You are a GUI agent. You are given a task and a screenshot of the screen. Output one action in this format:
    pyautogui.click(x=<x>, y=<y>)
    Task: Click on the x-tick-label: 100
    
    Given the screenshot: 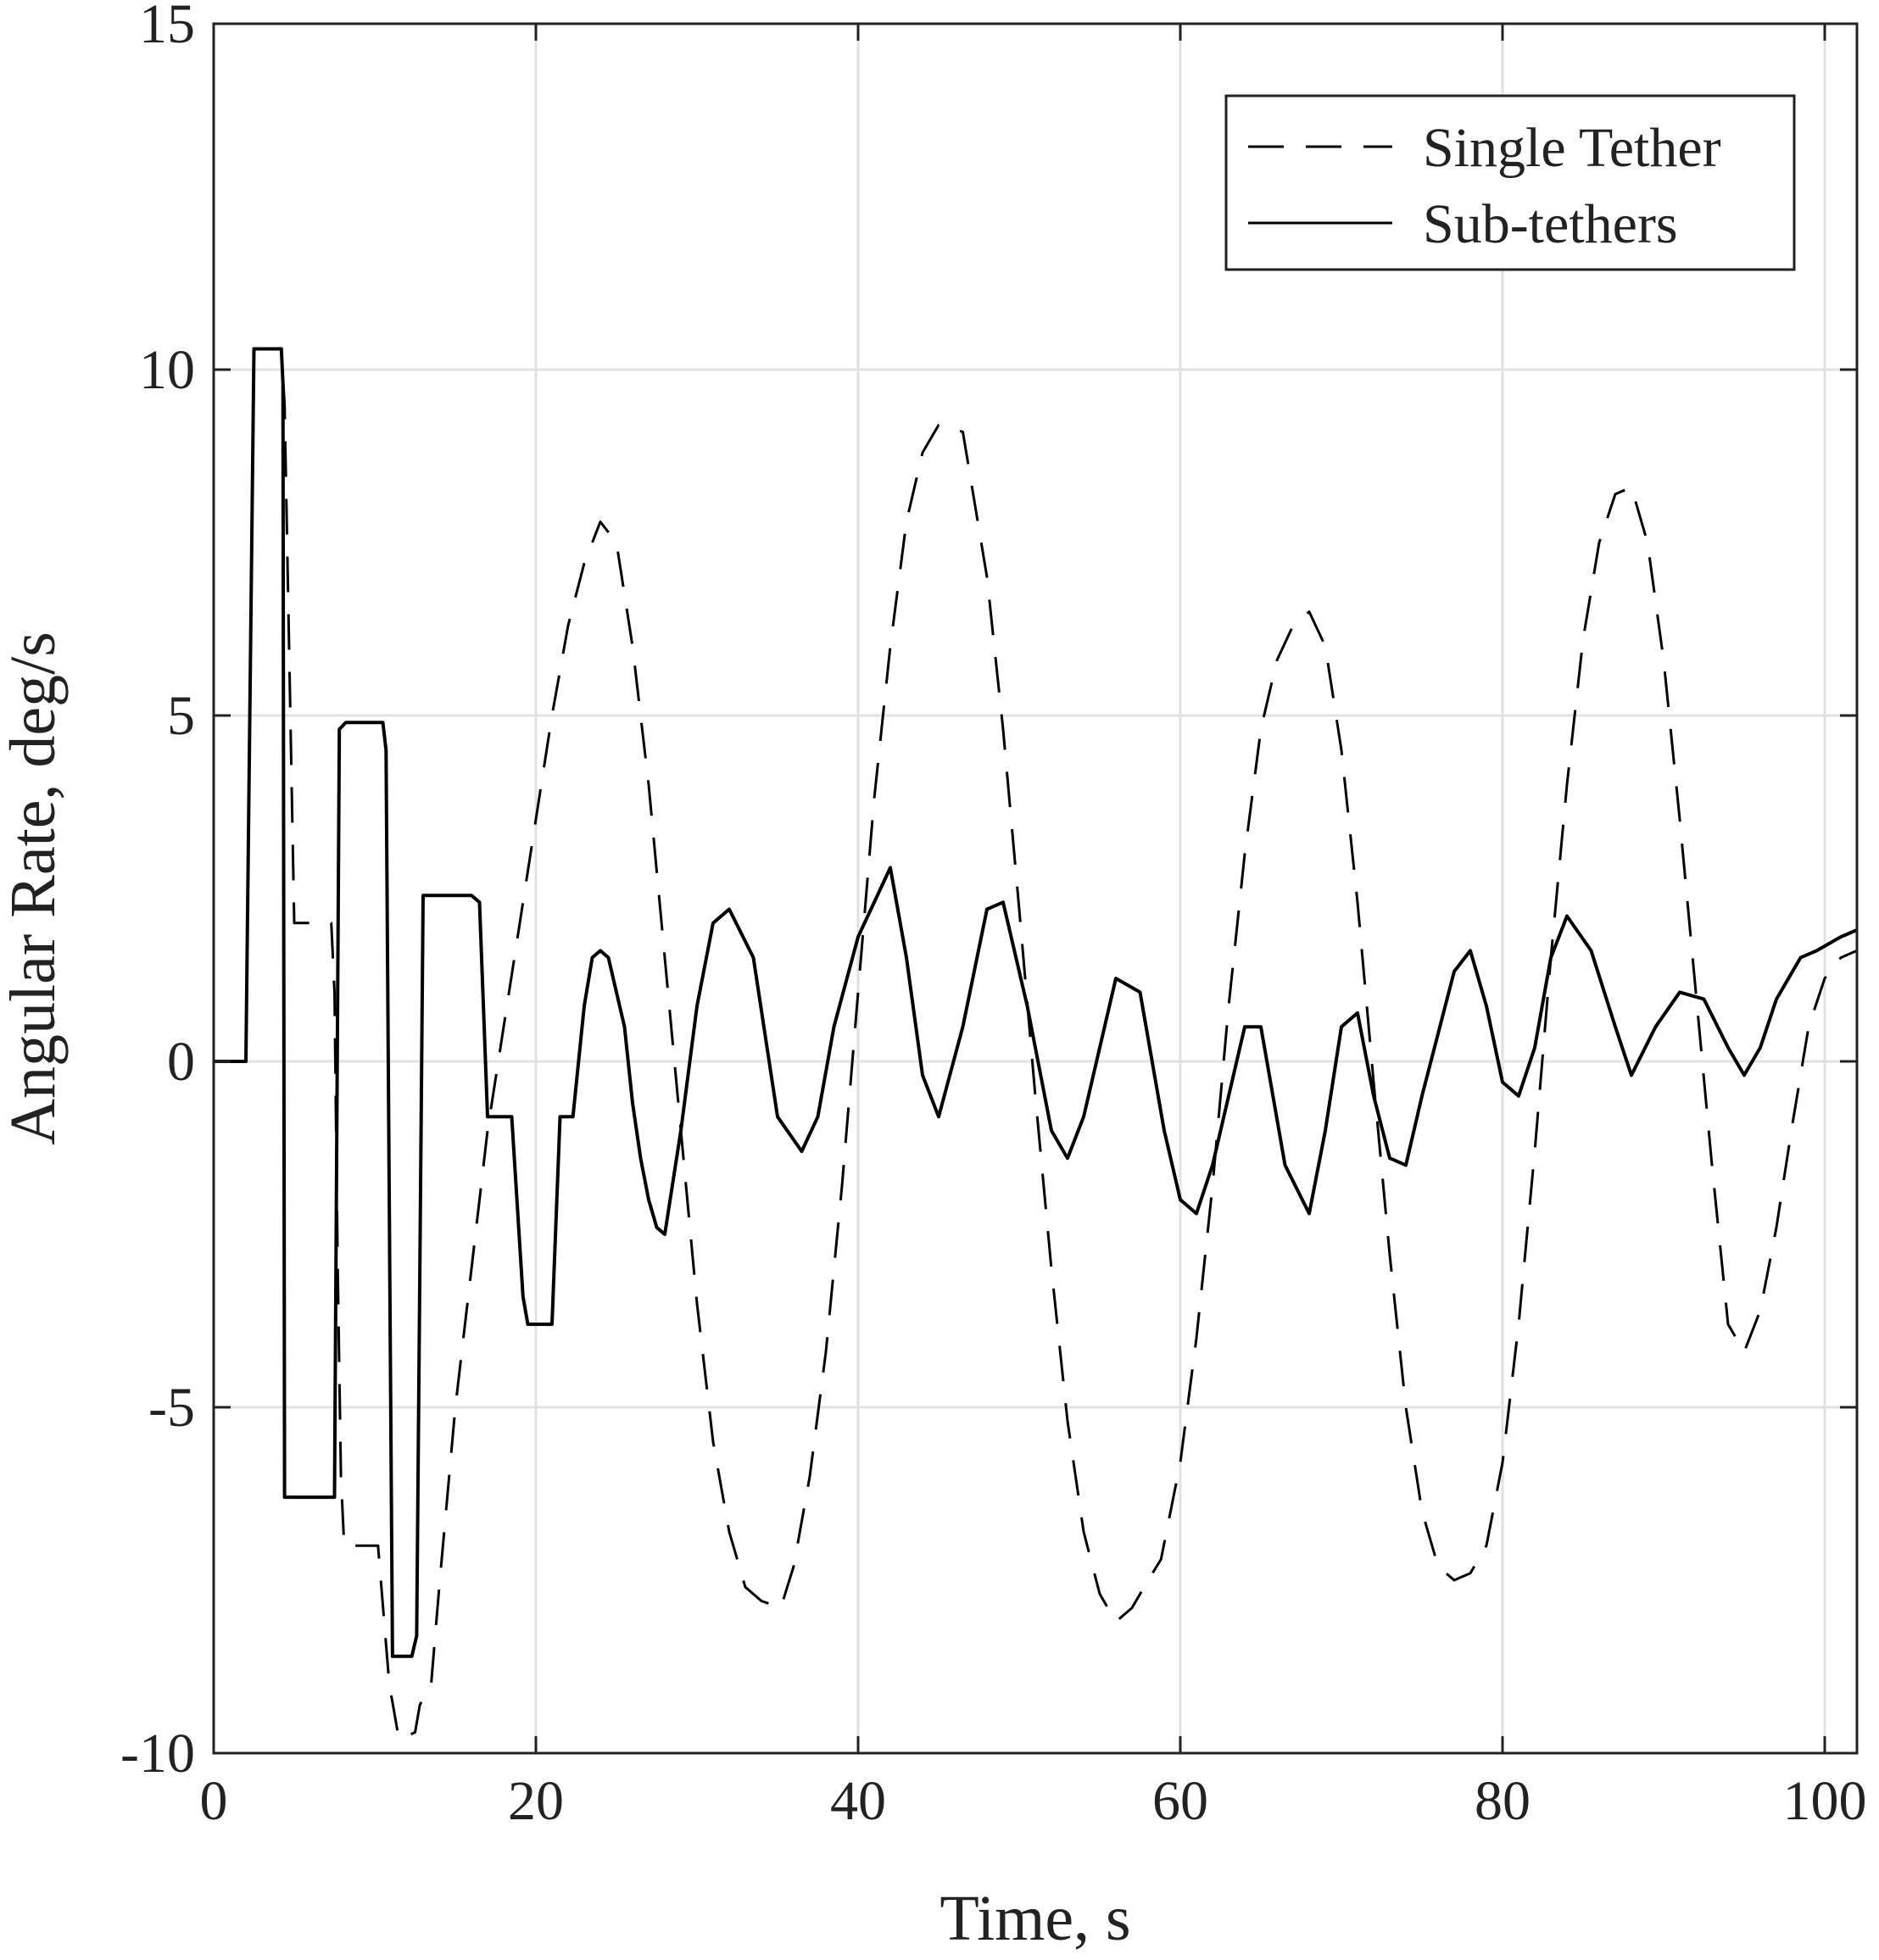 What is the action you would take?
    pyautogui.click(x=1825, y=1801)
    